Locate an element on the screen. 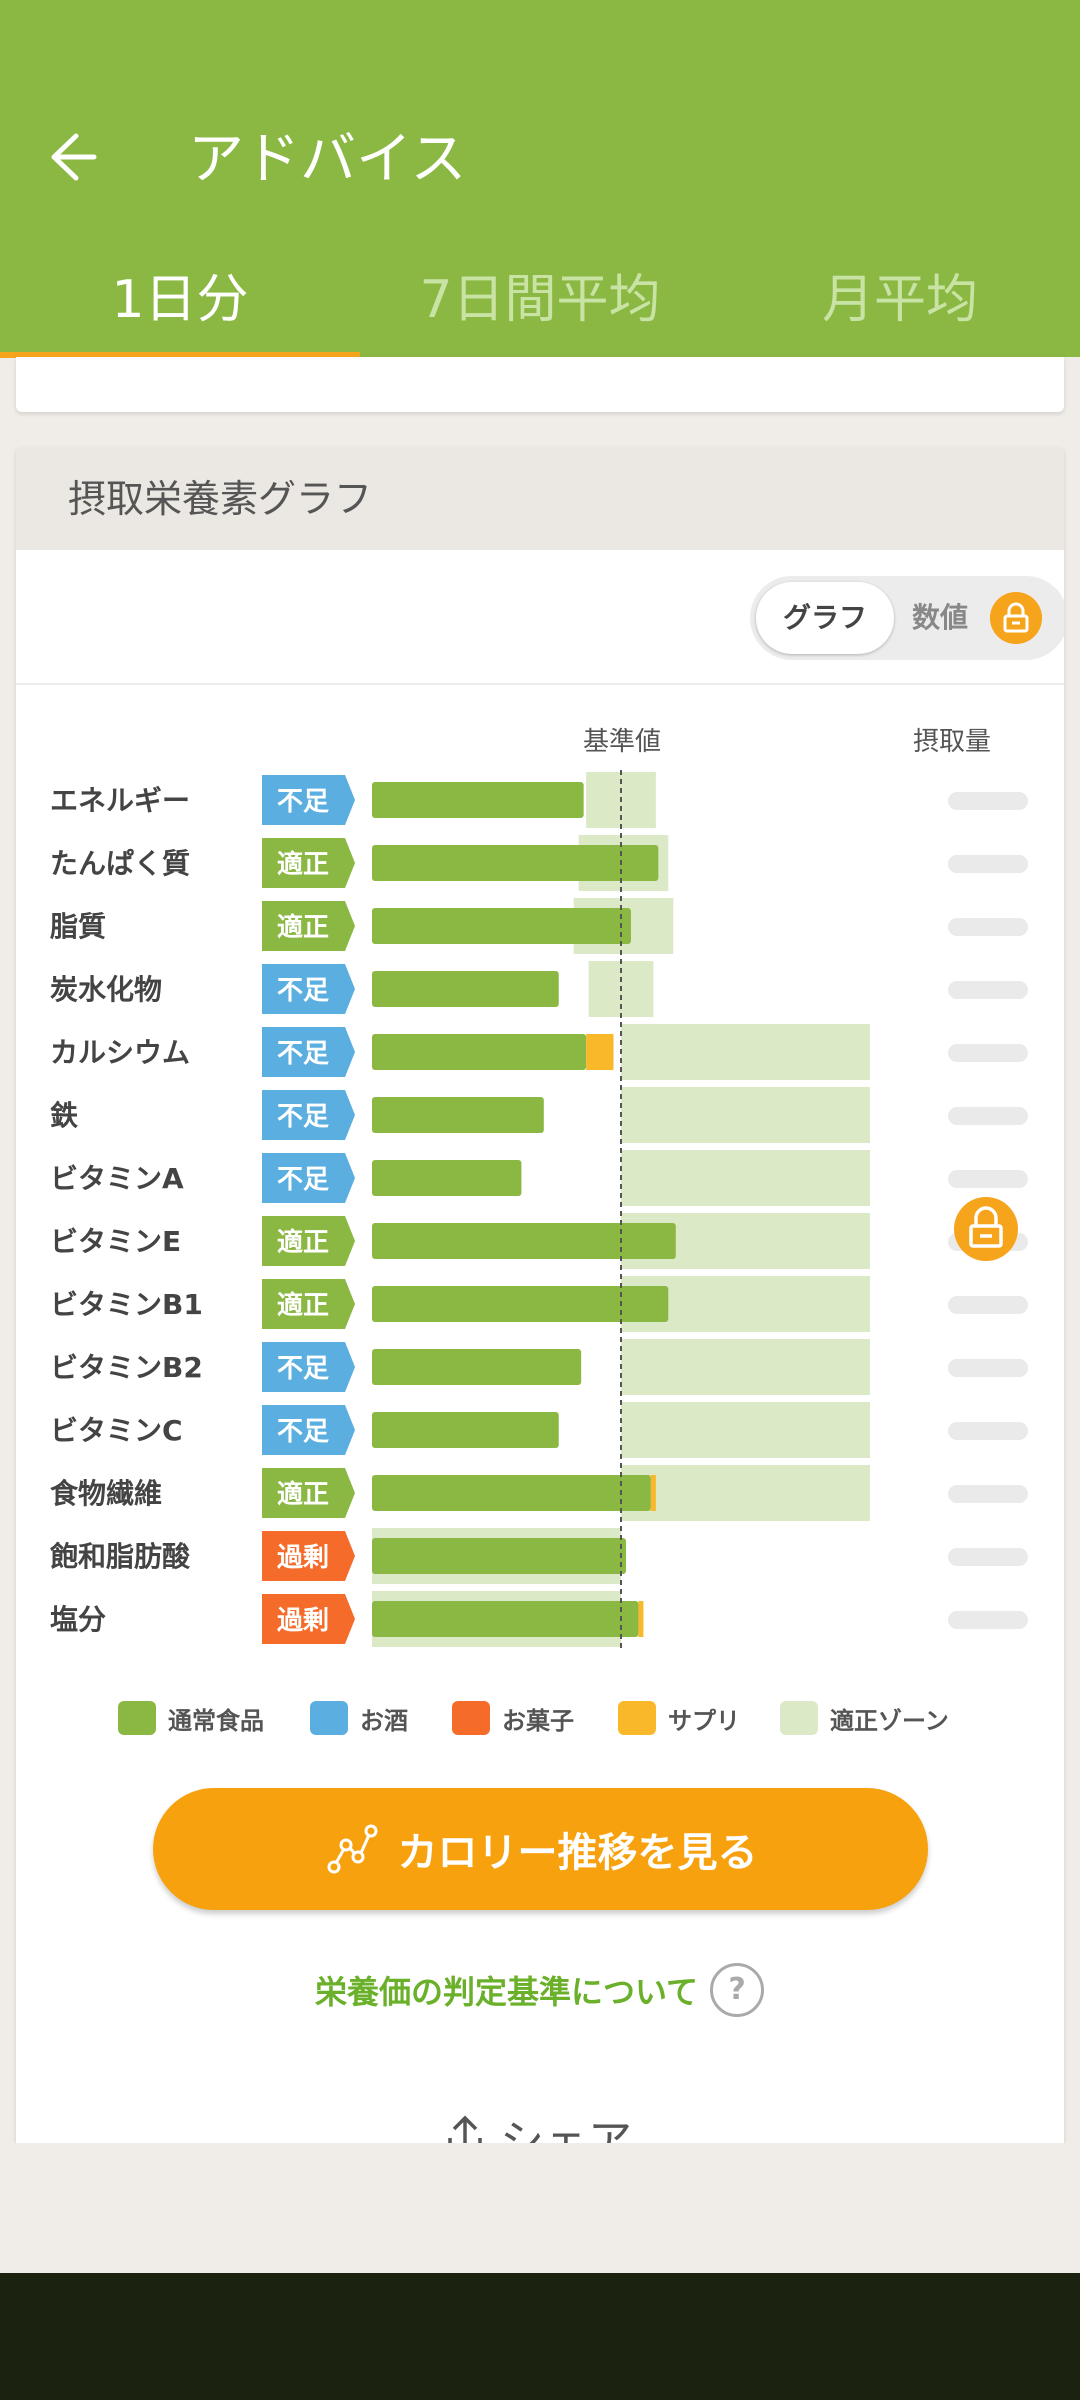  judgment-criteria-link: 栄養価の判定基準について ? is located at coordinates (540, 1990).